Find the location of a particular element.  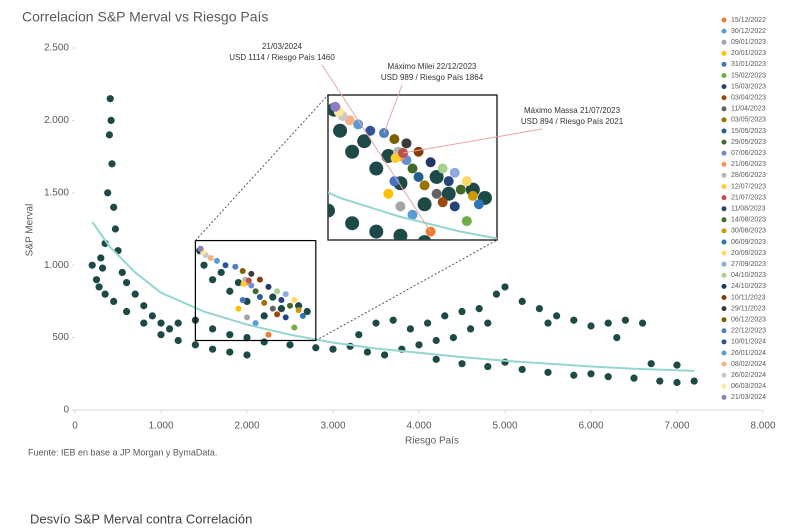

legend-label: 21/07/2023 is located at coordinates (748, 197).